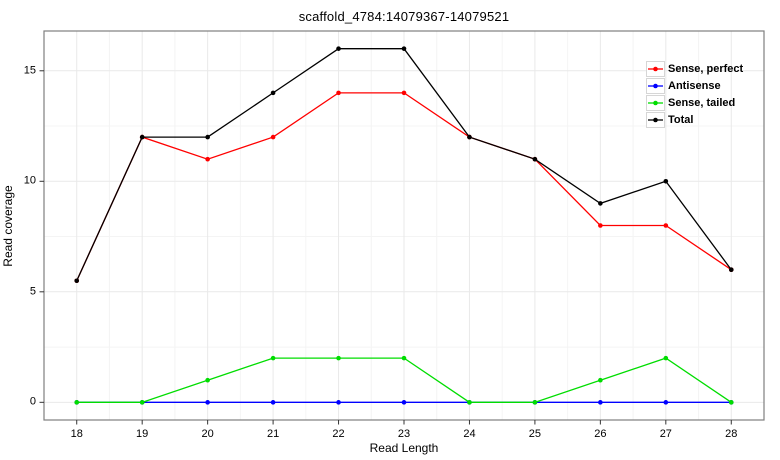 This screenshot has width=780, height=460. What do you see at coordinates (404, 16) in the screenshot?
I see `chart-title: scaffold_4784:14079367-14079521` at bounding box center [404, 16].